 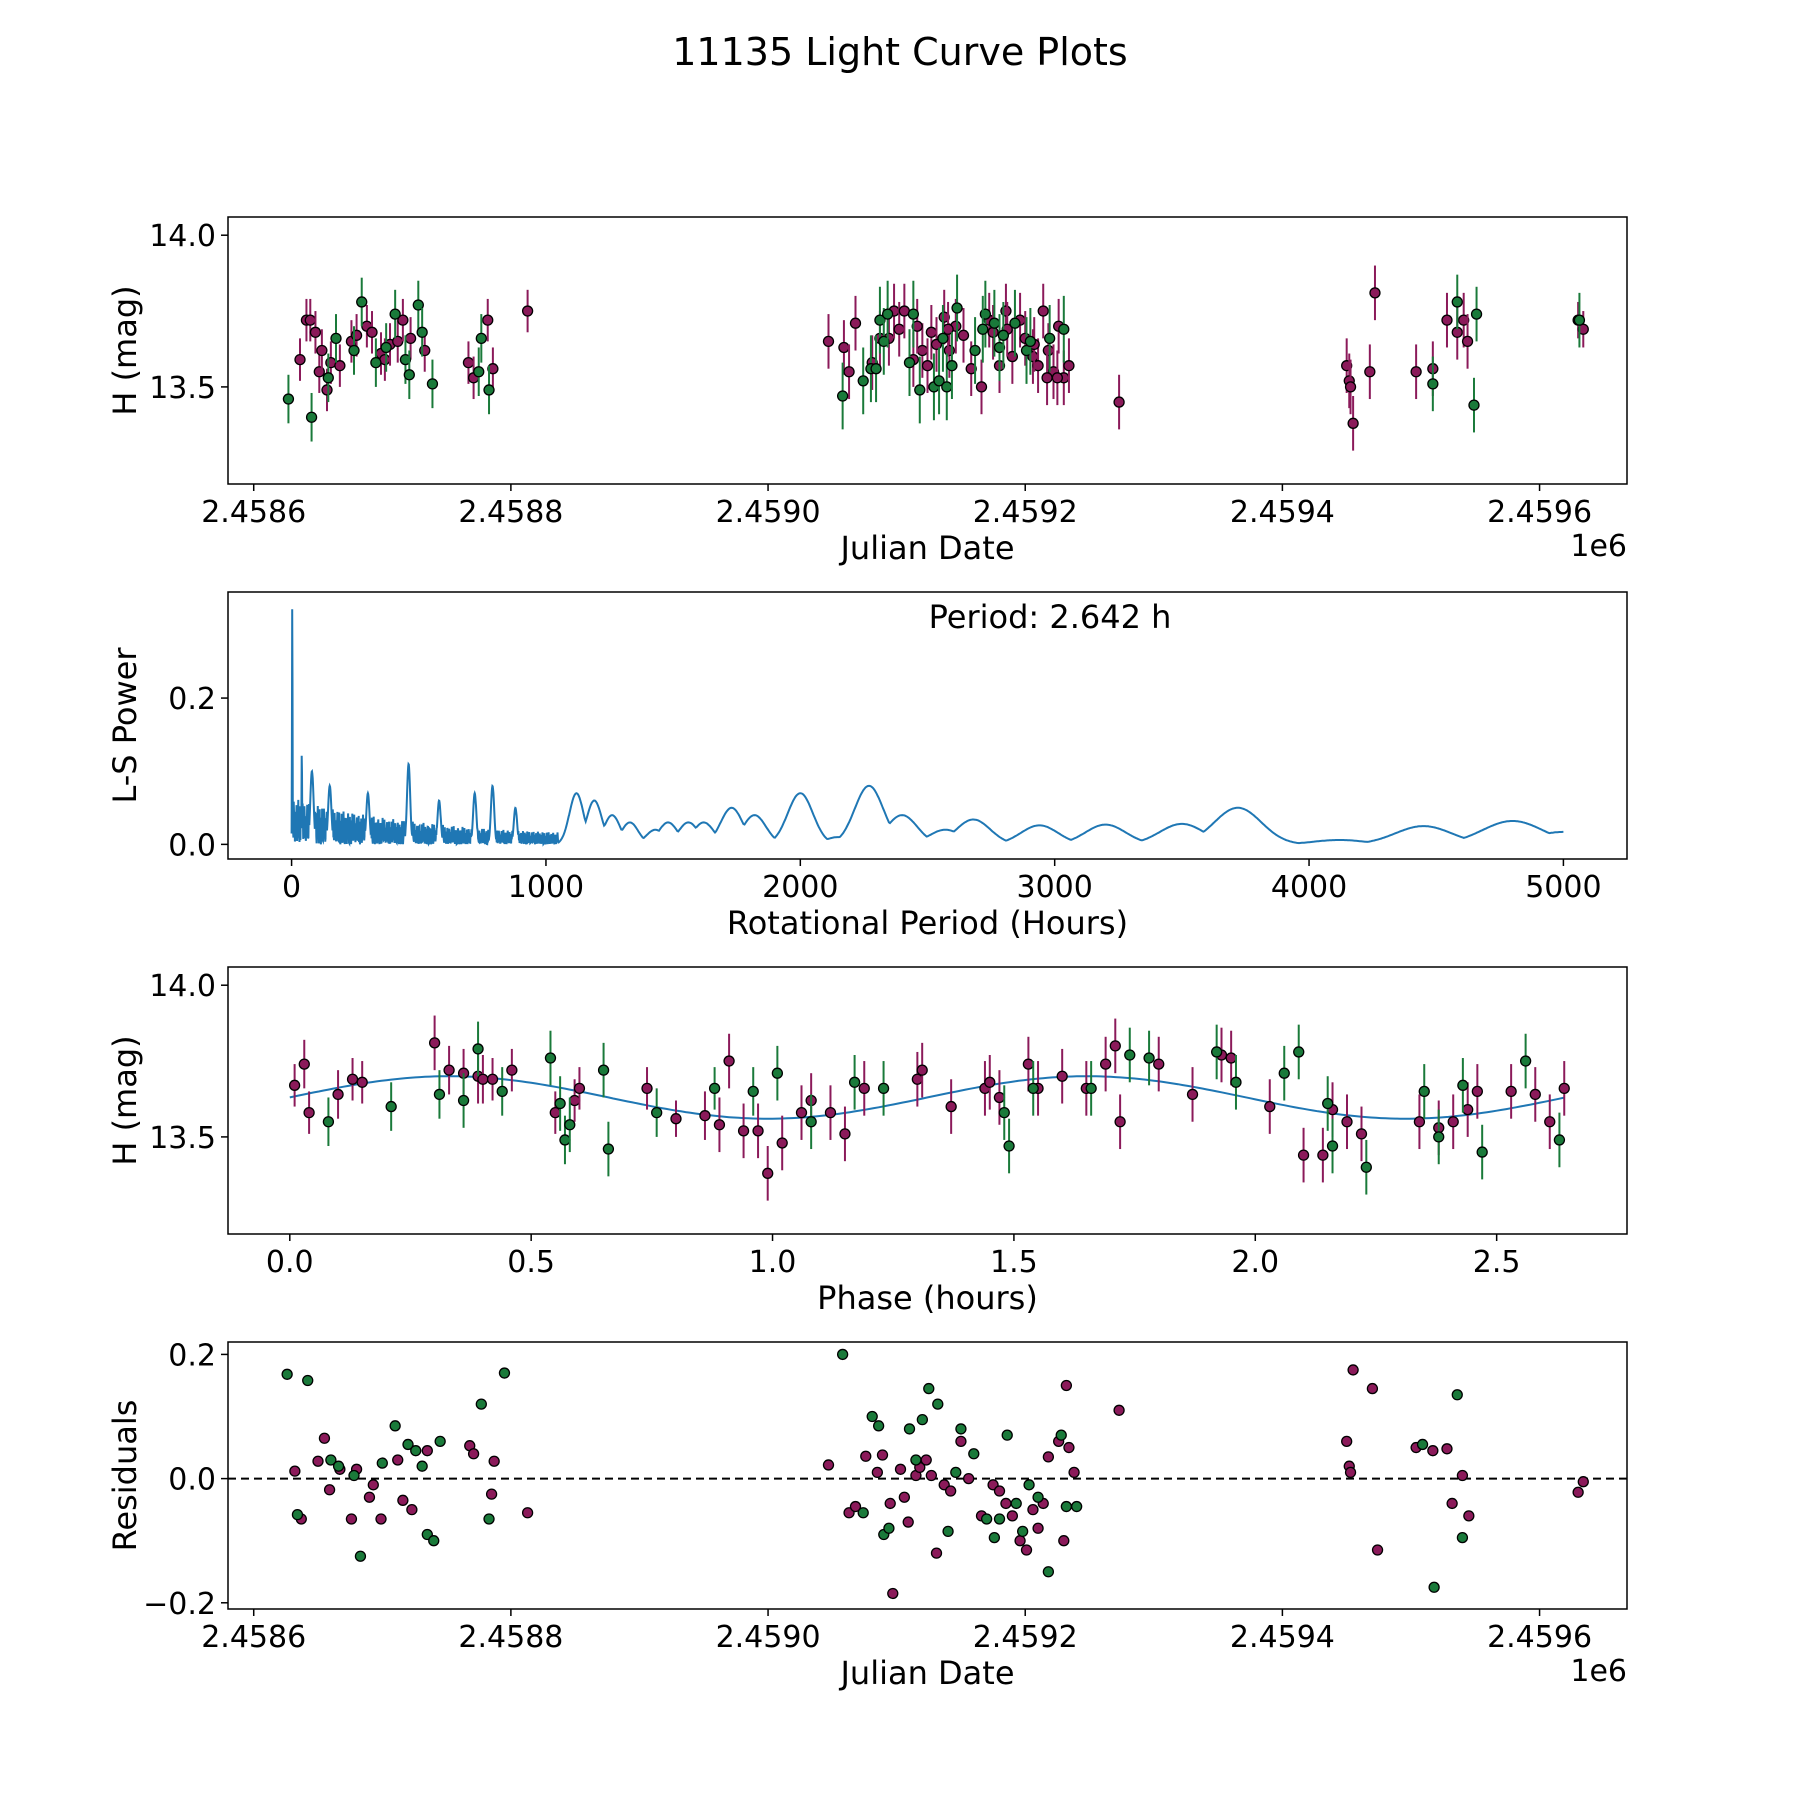 I want to click on x-tick-label: 2.4592, so click(x=1025, y=1637).